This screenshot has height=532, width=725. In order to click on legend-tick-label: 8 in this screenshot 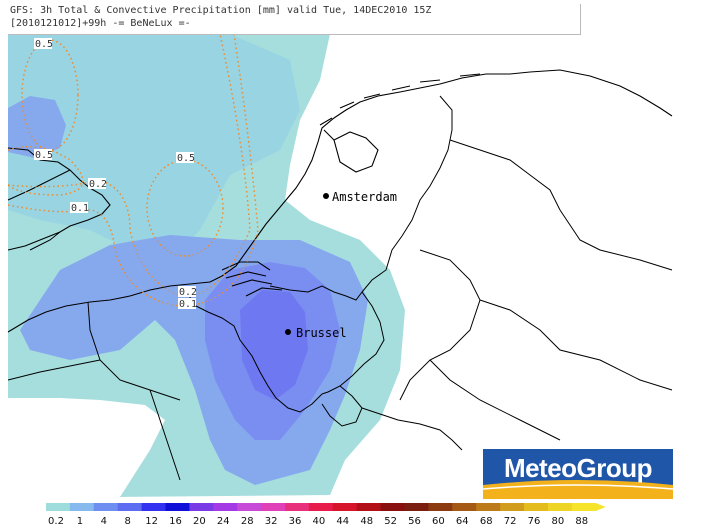, I will do `click(128, 521)`.